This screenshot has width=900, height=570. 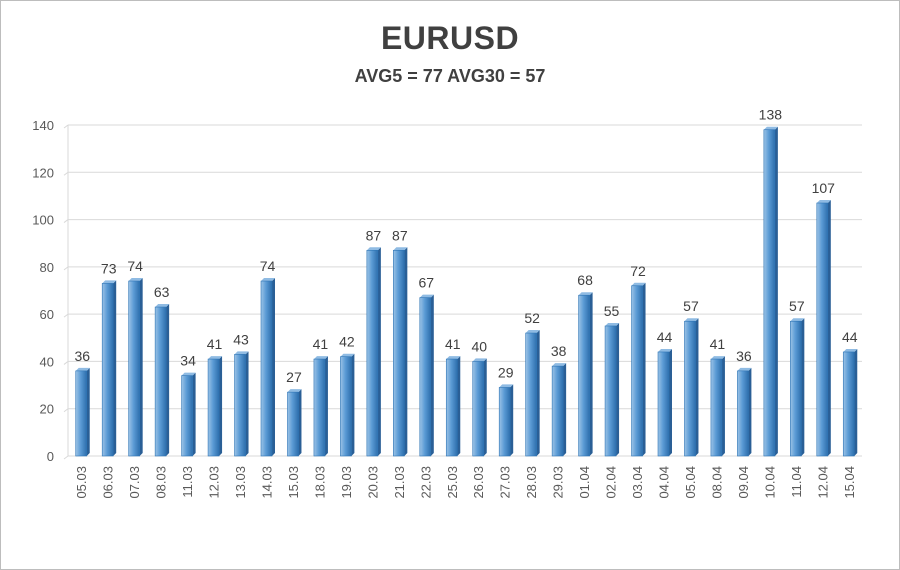 What do you see at coordinates (162, 292) in the screenshot?
I see `data-label: 63` at bounding box center [162, 292].